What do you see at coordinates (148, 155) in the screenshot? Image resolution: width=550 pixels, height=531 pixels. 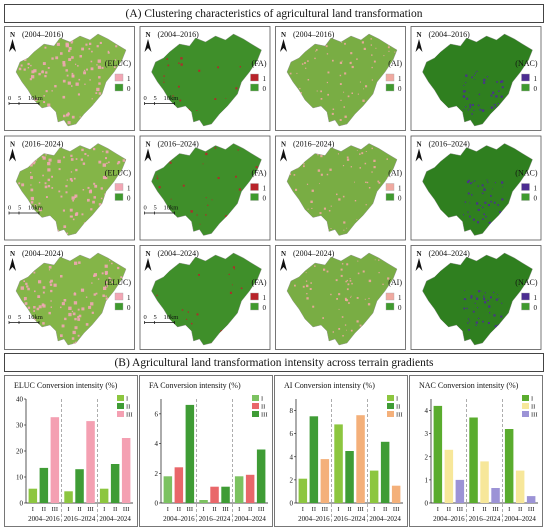 I see `north-arrow-icon` at bounding box center [148, 155].